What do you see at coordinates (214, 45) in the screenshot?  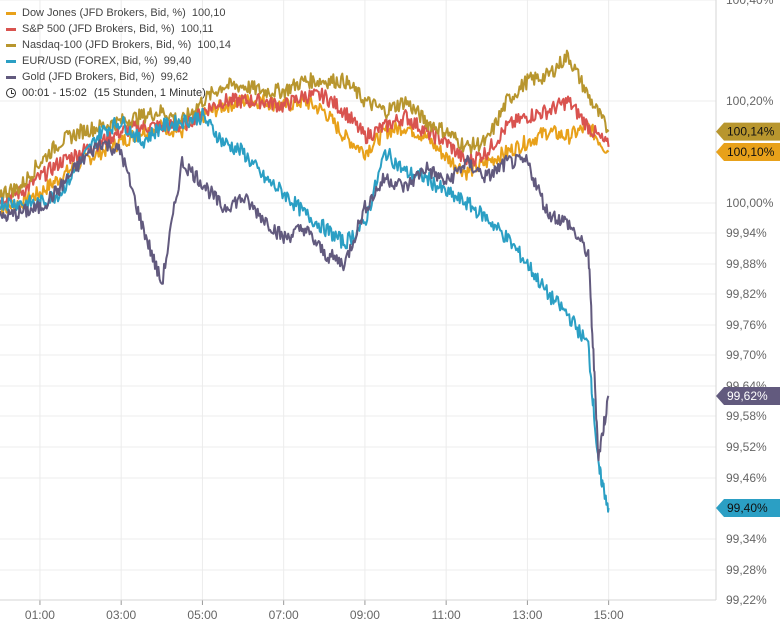 I see `legend-value: 100,14` at bounding box center [214, 45].